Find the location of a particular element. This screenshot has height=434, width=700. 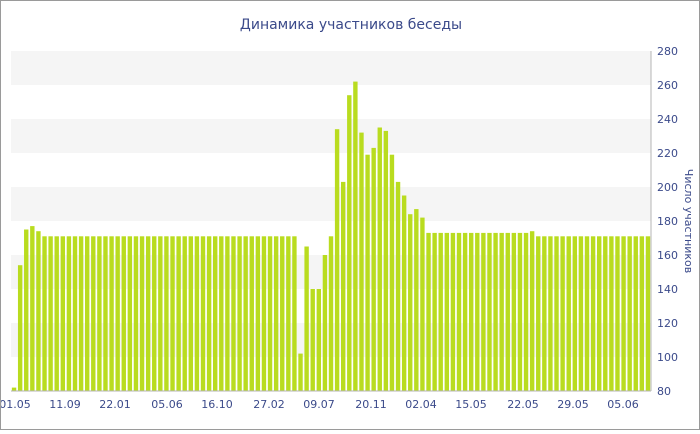

y-tick-label: 80 is located at coordinates (664, 391).